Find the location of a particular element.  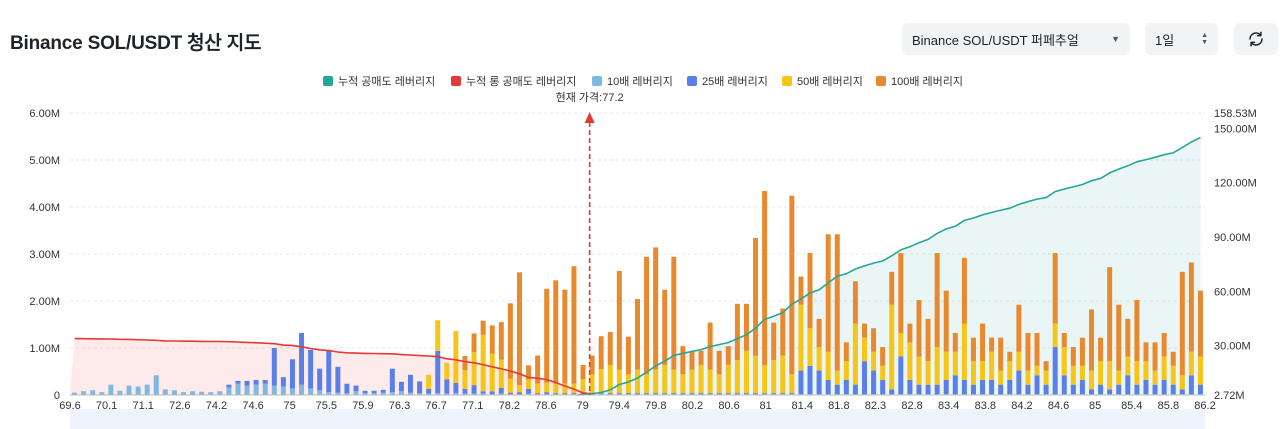

x-tick-label: 74.2 is located at coordinates (216, 406).